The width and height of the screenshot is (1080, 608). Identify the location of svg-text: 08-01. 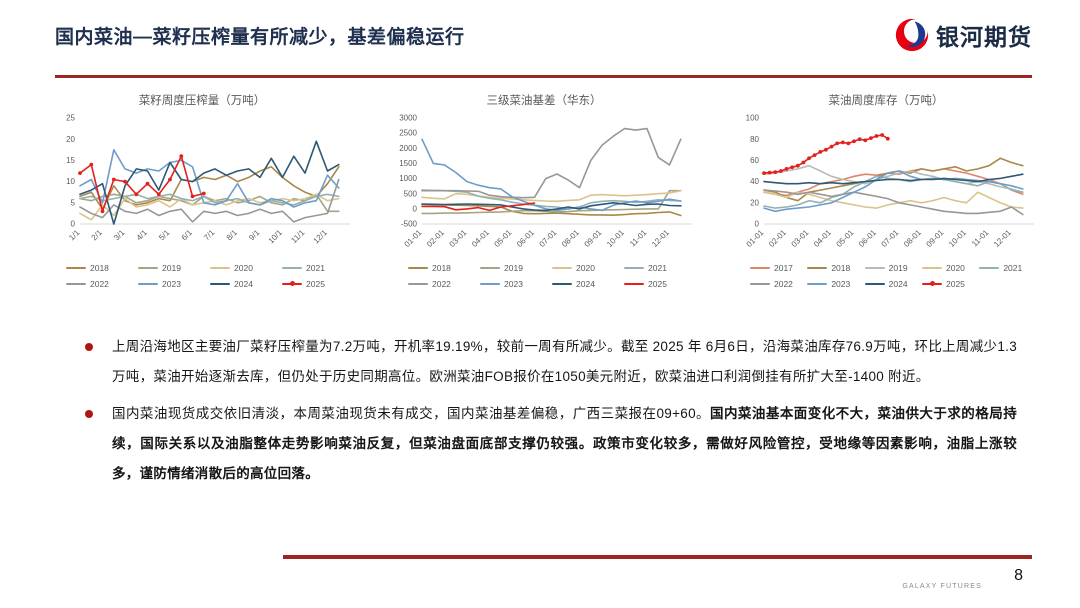
(570, 238).